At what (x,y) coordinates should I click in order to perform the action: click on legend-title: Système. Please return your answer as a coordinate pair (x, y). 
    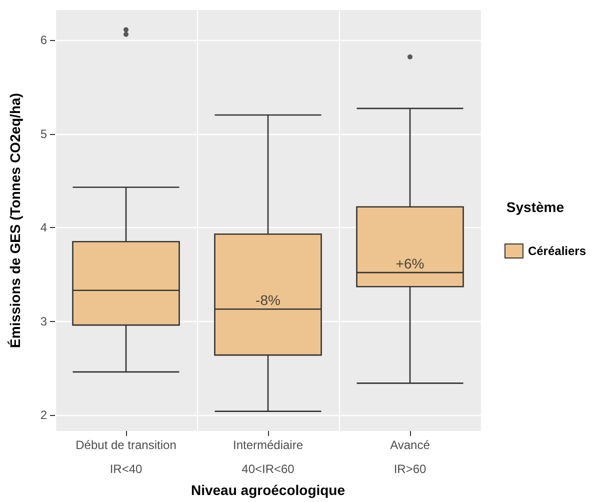
    Looking at the image, I should click on (535, 207).